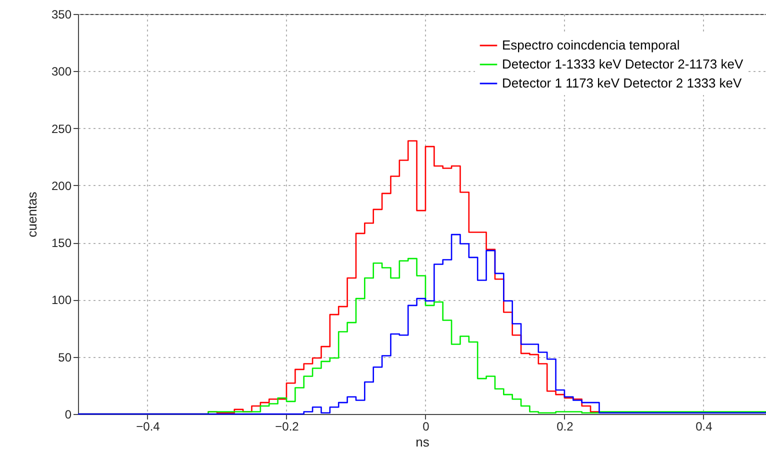 The height and width of the screenshot is (472, 766). Describe the element at coordinates (61, 71) in the screenshot. I see `y-tick-label: 300` at that location.